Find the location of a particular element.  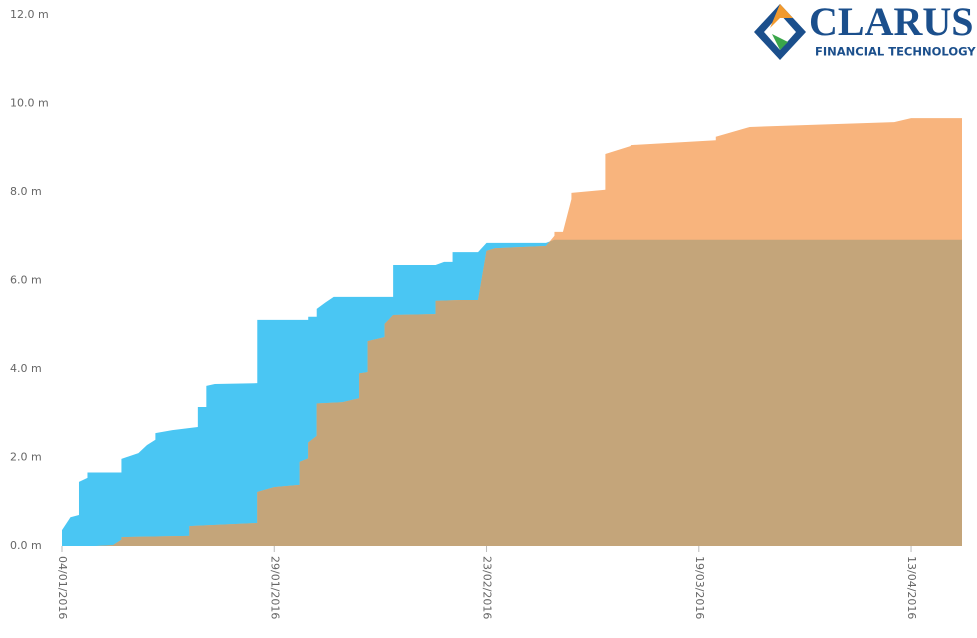

x-tick-label: 29/01/2016 is located at coordinates (274, 587).